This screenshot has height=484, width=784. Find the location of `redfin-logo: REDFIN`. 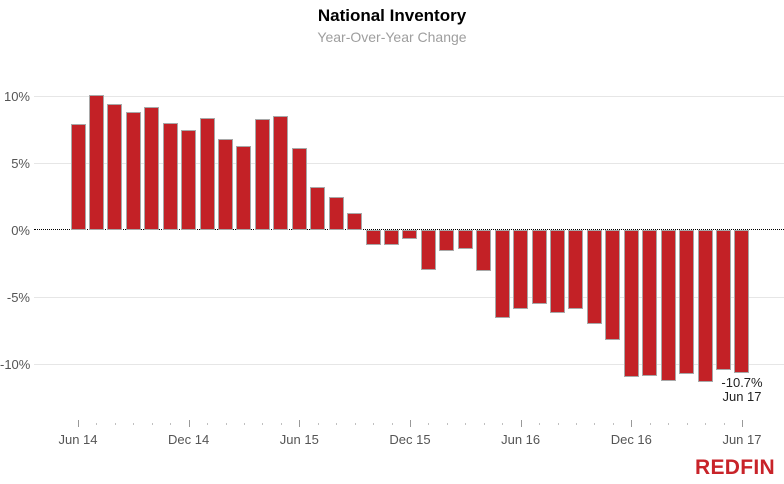

redfin-logo: REDFIN is located at coordinates (735, 467).